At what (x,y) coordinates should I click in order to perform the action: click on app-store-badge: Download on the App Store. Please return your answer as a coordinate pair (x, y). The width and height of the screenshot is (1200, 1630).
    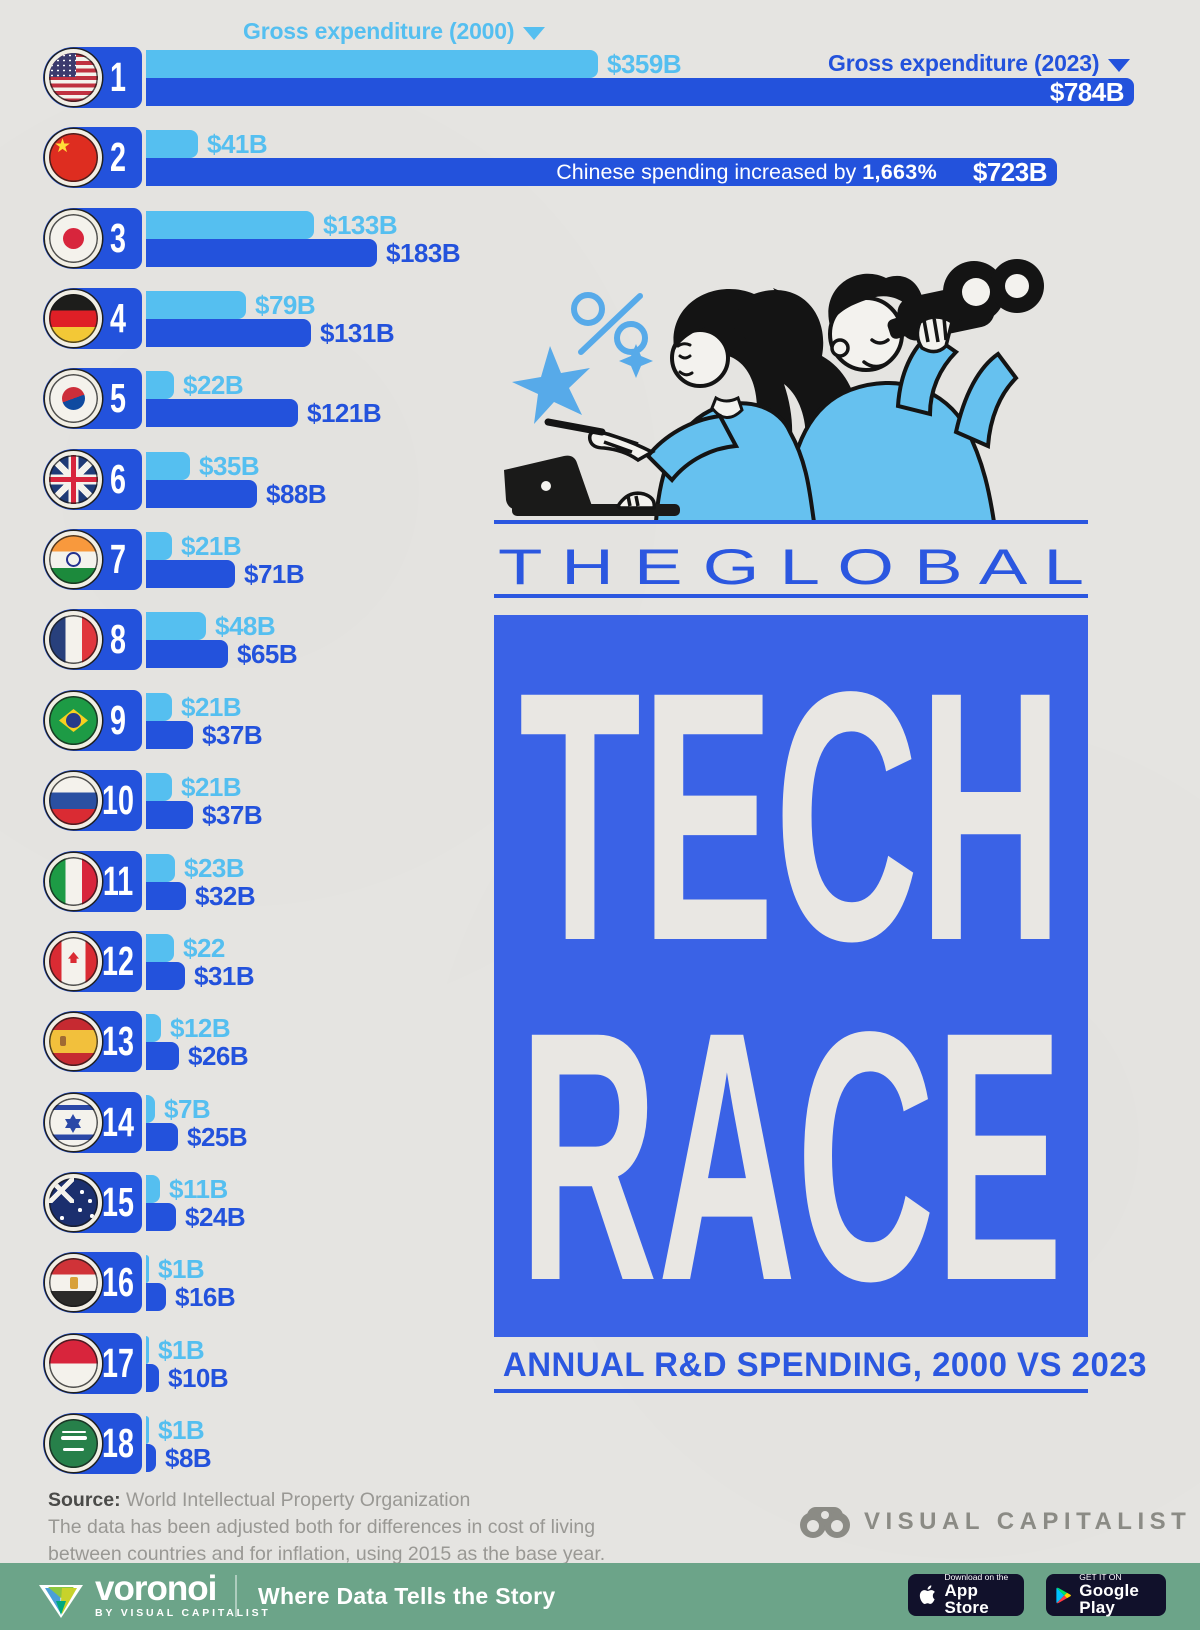
    Looking at the image, I should click on (966, 1594).